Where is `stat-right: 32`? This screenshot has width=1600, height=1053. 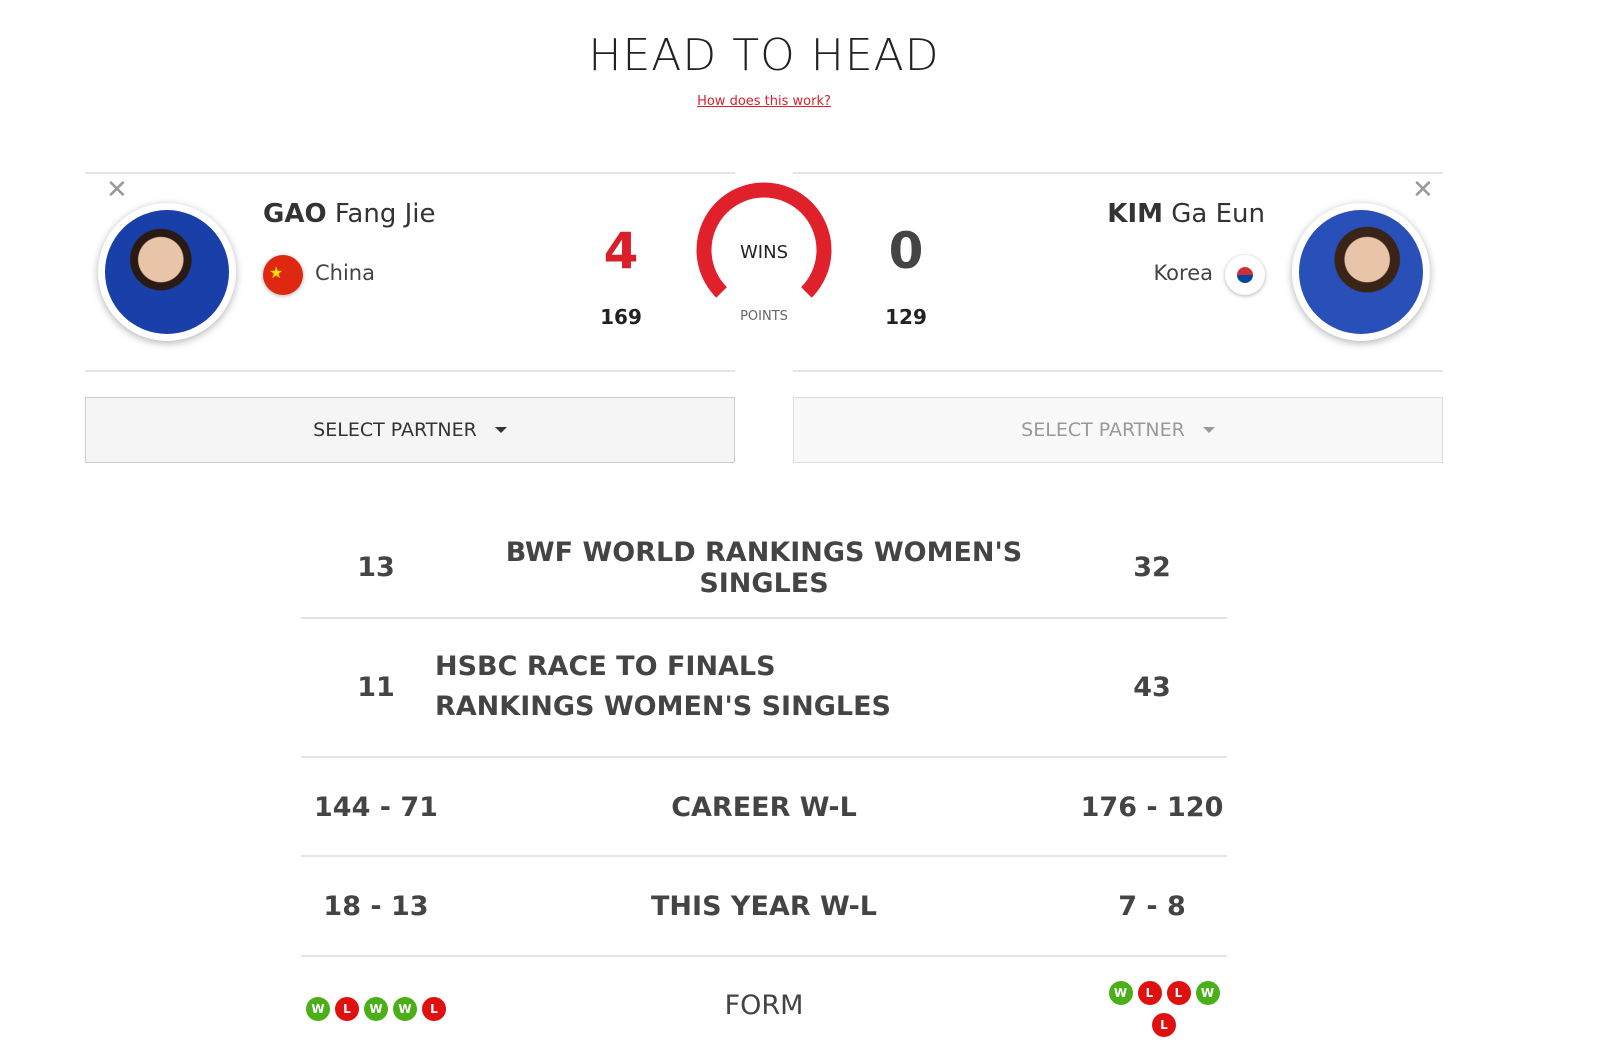 stat-right: 32 is located at coordinates (1152, 567).